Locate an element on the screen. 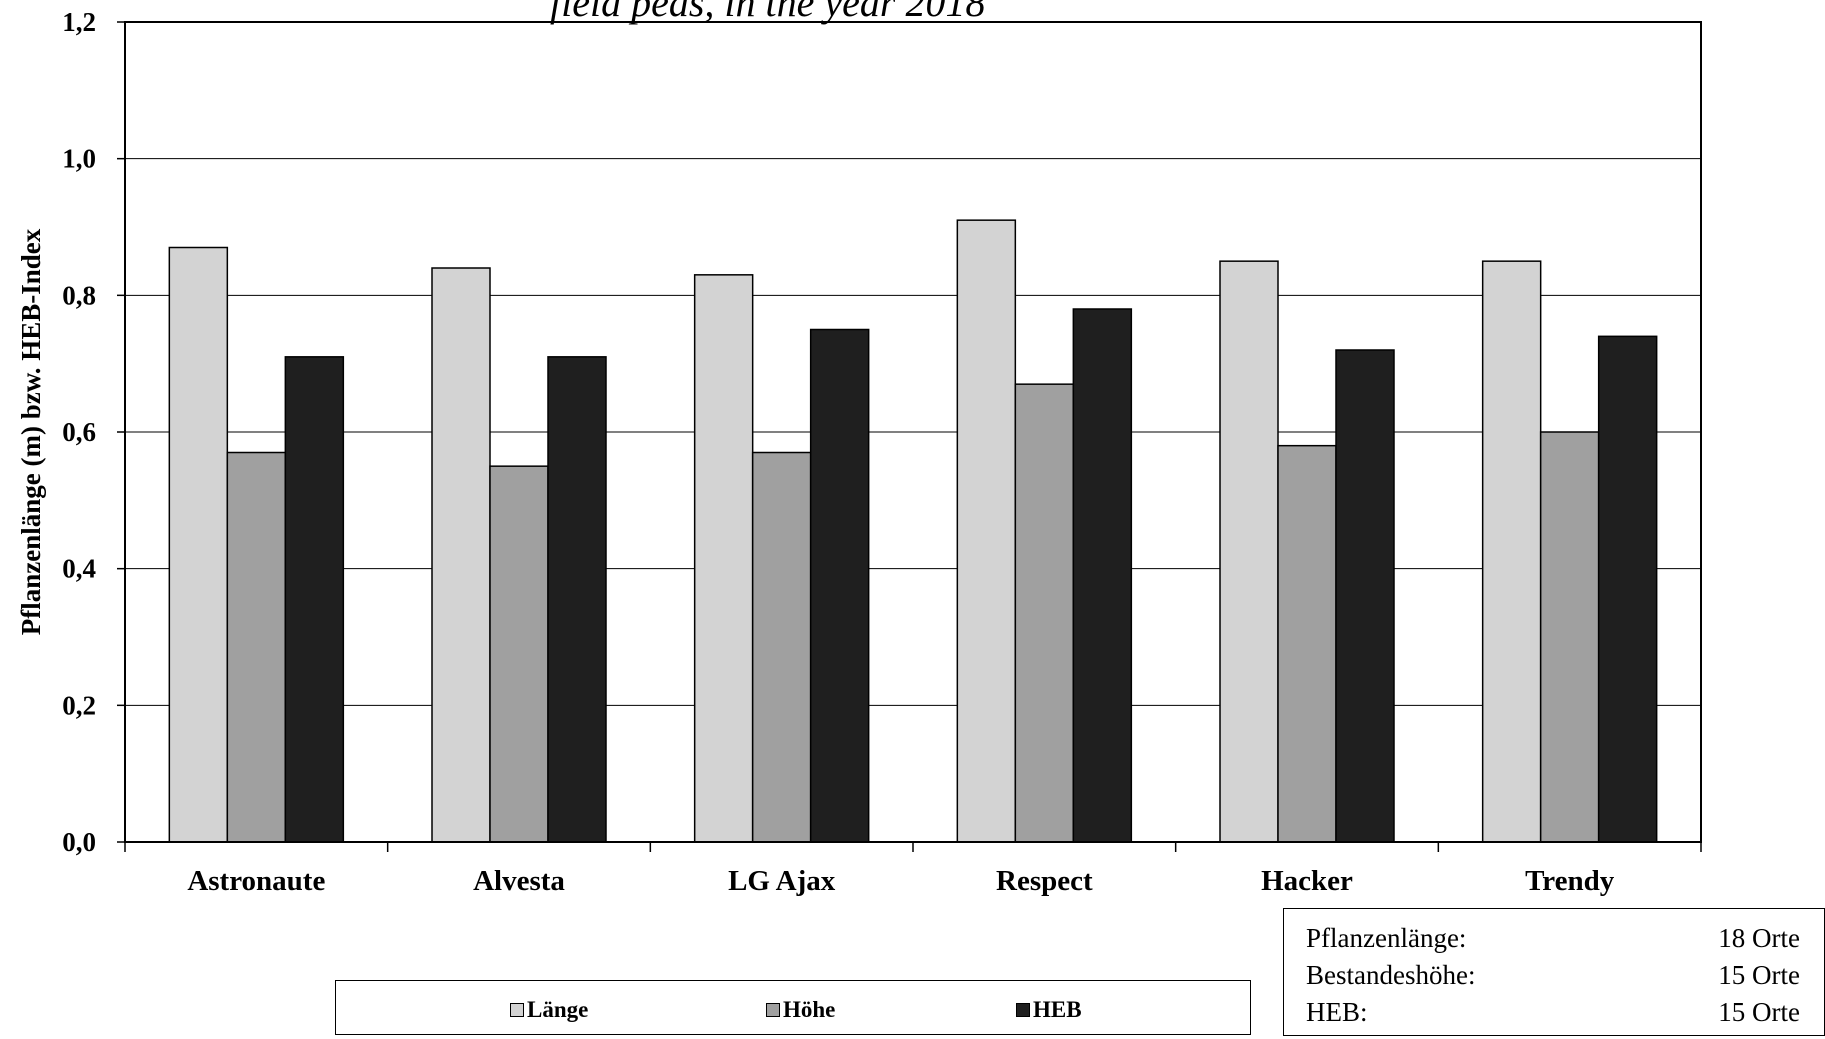  info-value: 18 Orte is located at coordinates (1759, 938).